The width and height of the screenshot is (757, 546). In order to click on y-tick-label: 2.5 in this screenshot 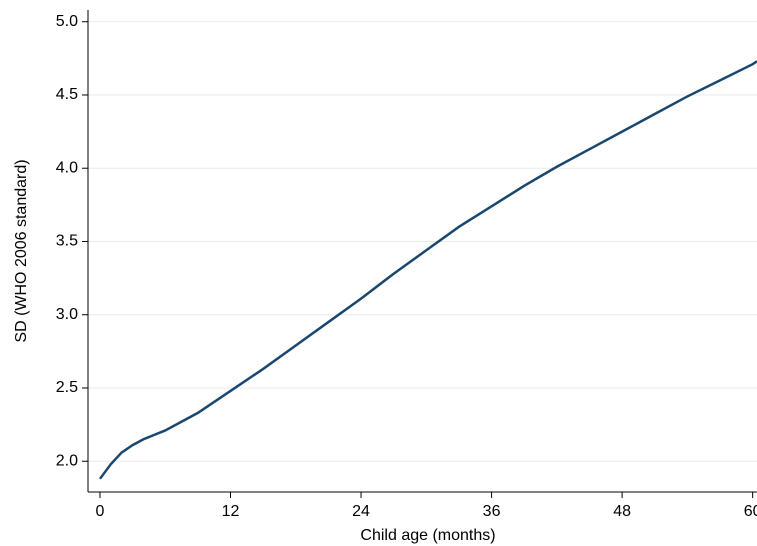, I will do `click(67, 387)`.